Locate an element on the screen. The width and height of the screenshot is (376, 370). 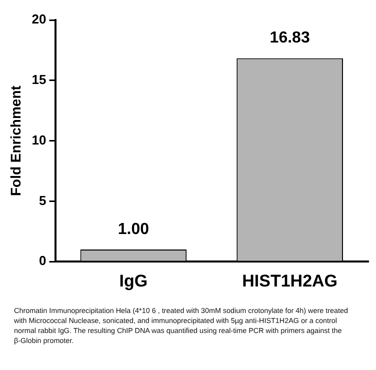
y-tick-label: 20 is located at coordinates (39, 19).